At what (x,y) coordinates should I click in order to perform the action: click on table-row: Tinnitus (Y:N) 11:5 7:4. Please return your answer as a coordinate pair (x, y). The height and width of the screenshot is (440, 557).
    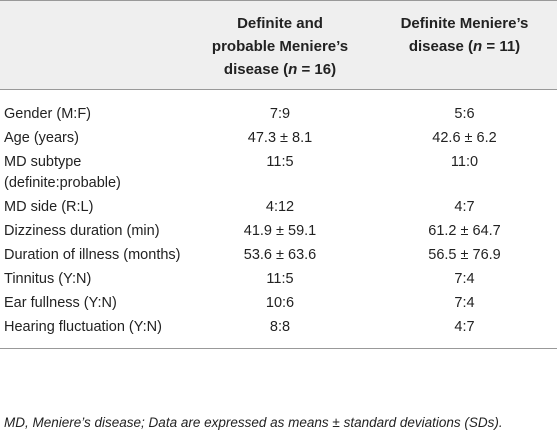
    Looking at the image, I should click on (278, 279).